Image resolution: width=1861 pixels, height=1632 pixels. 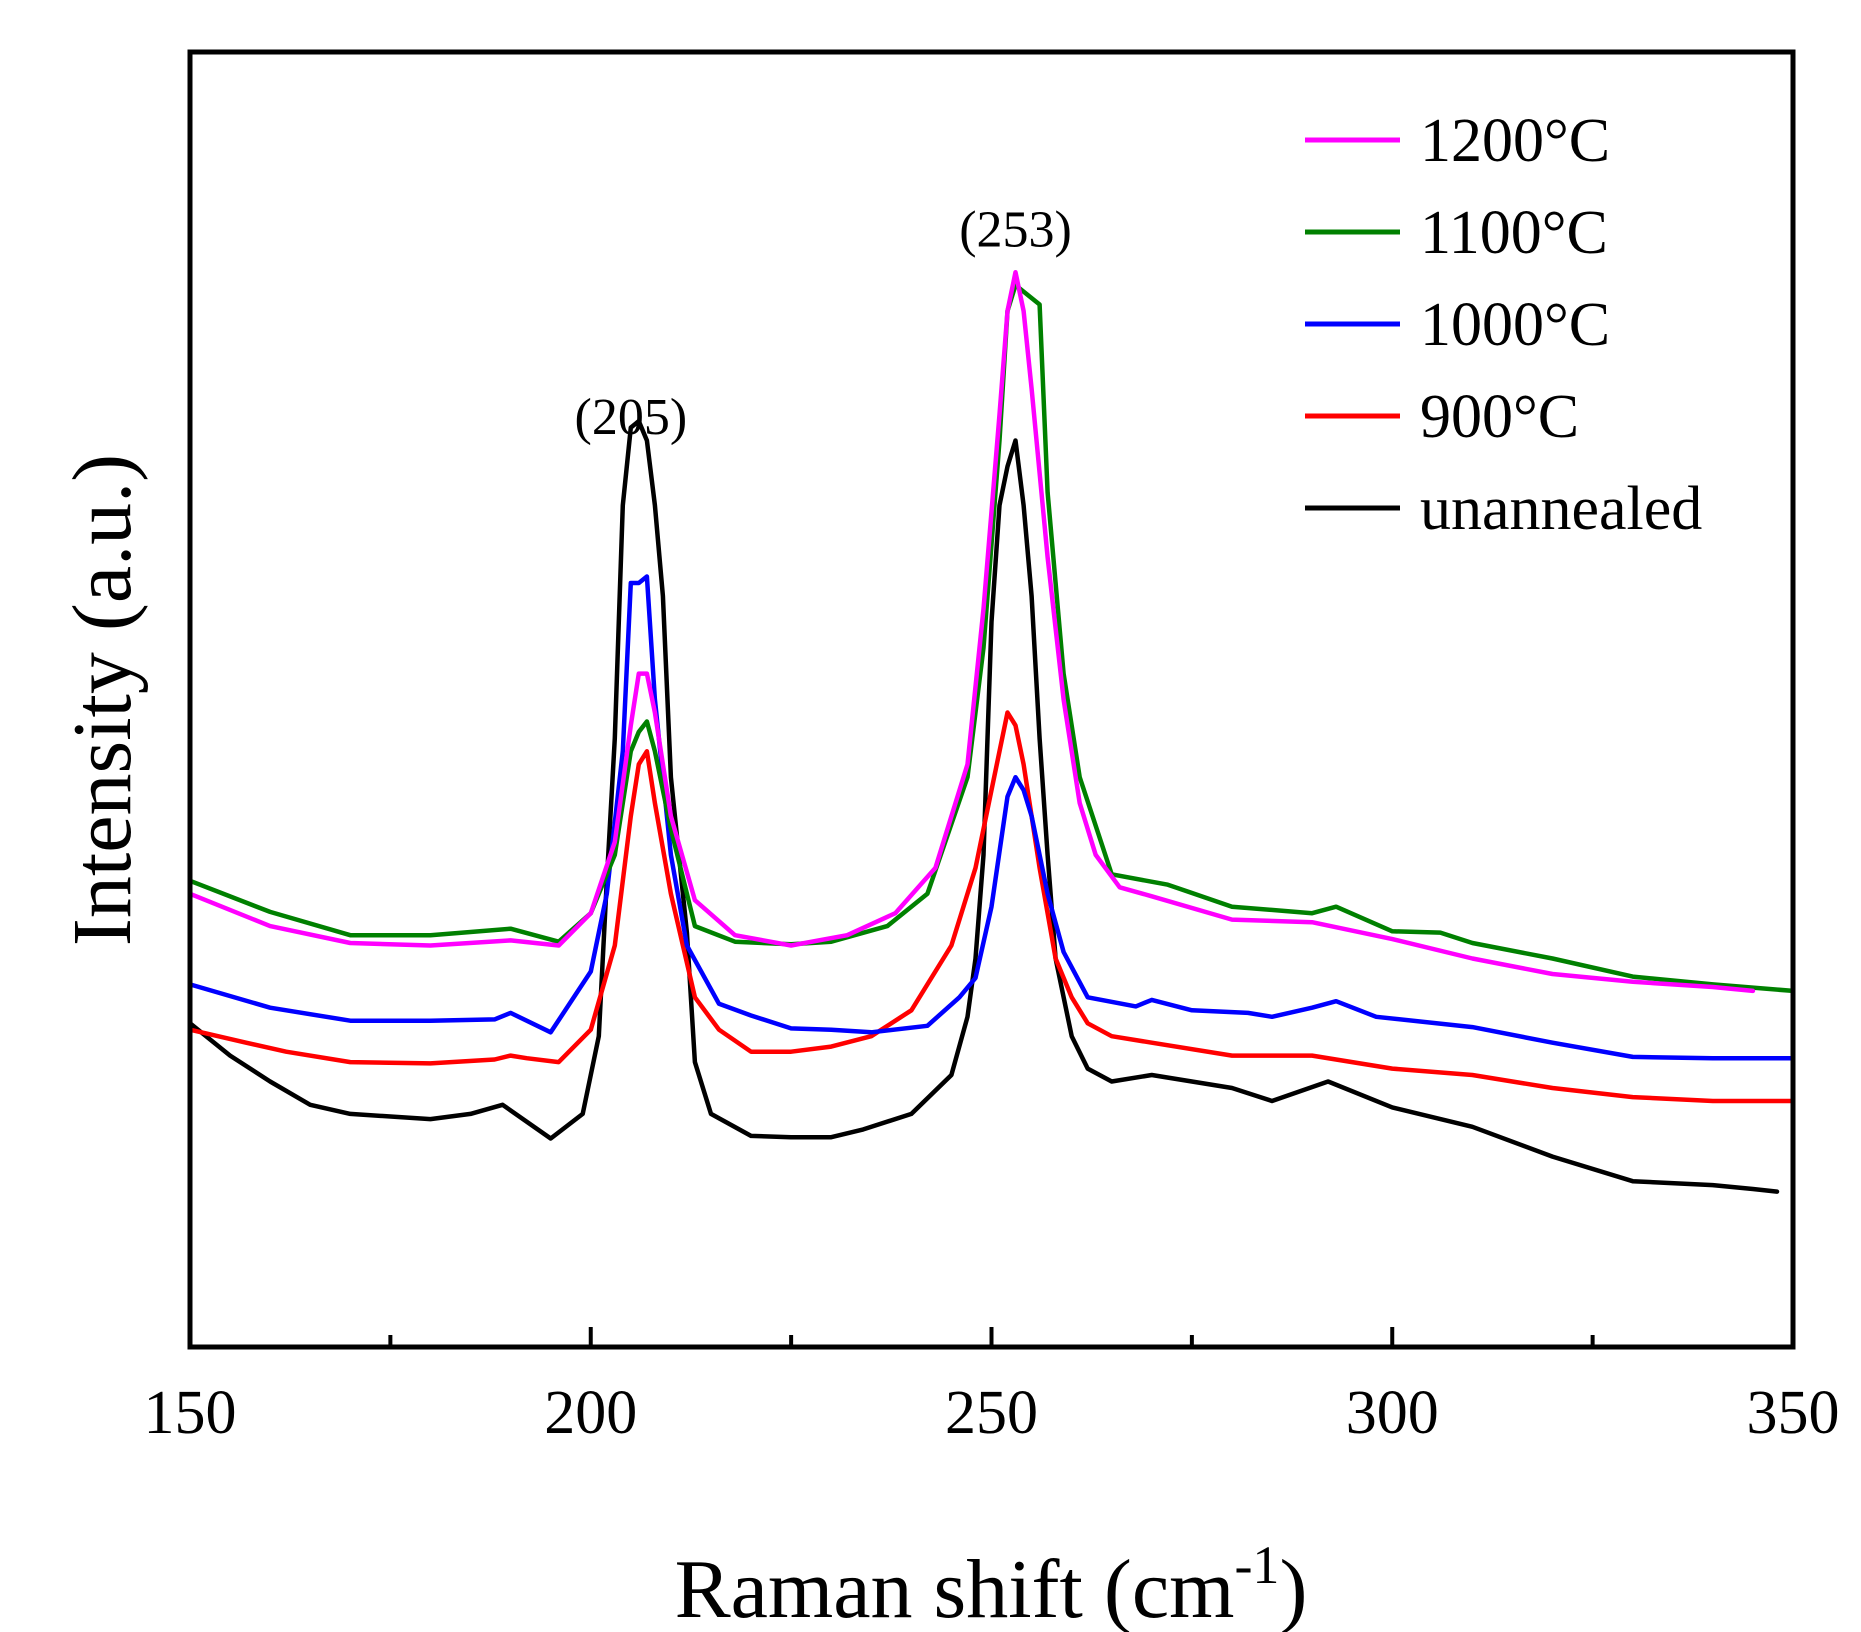 I want to click on legend: 1200°C 1100°C 1000°C 900°C unannealed, so click(x=1503, y=325).